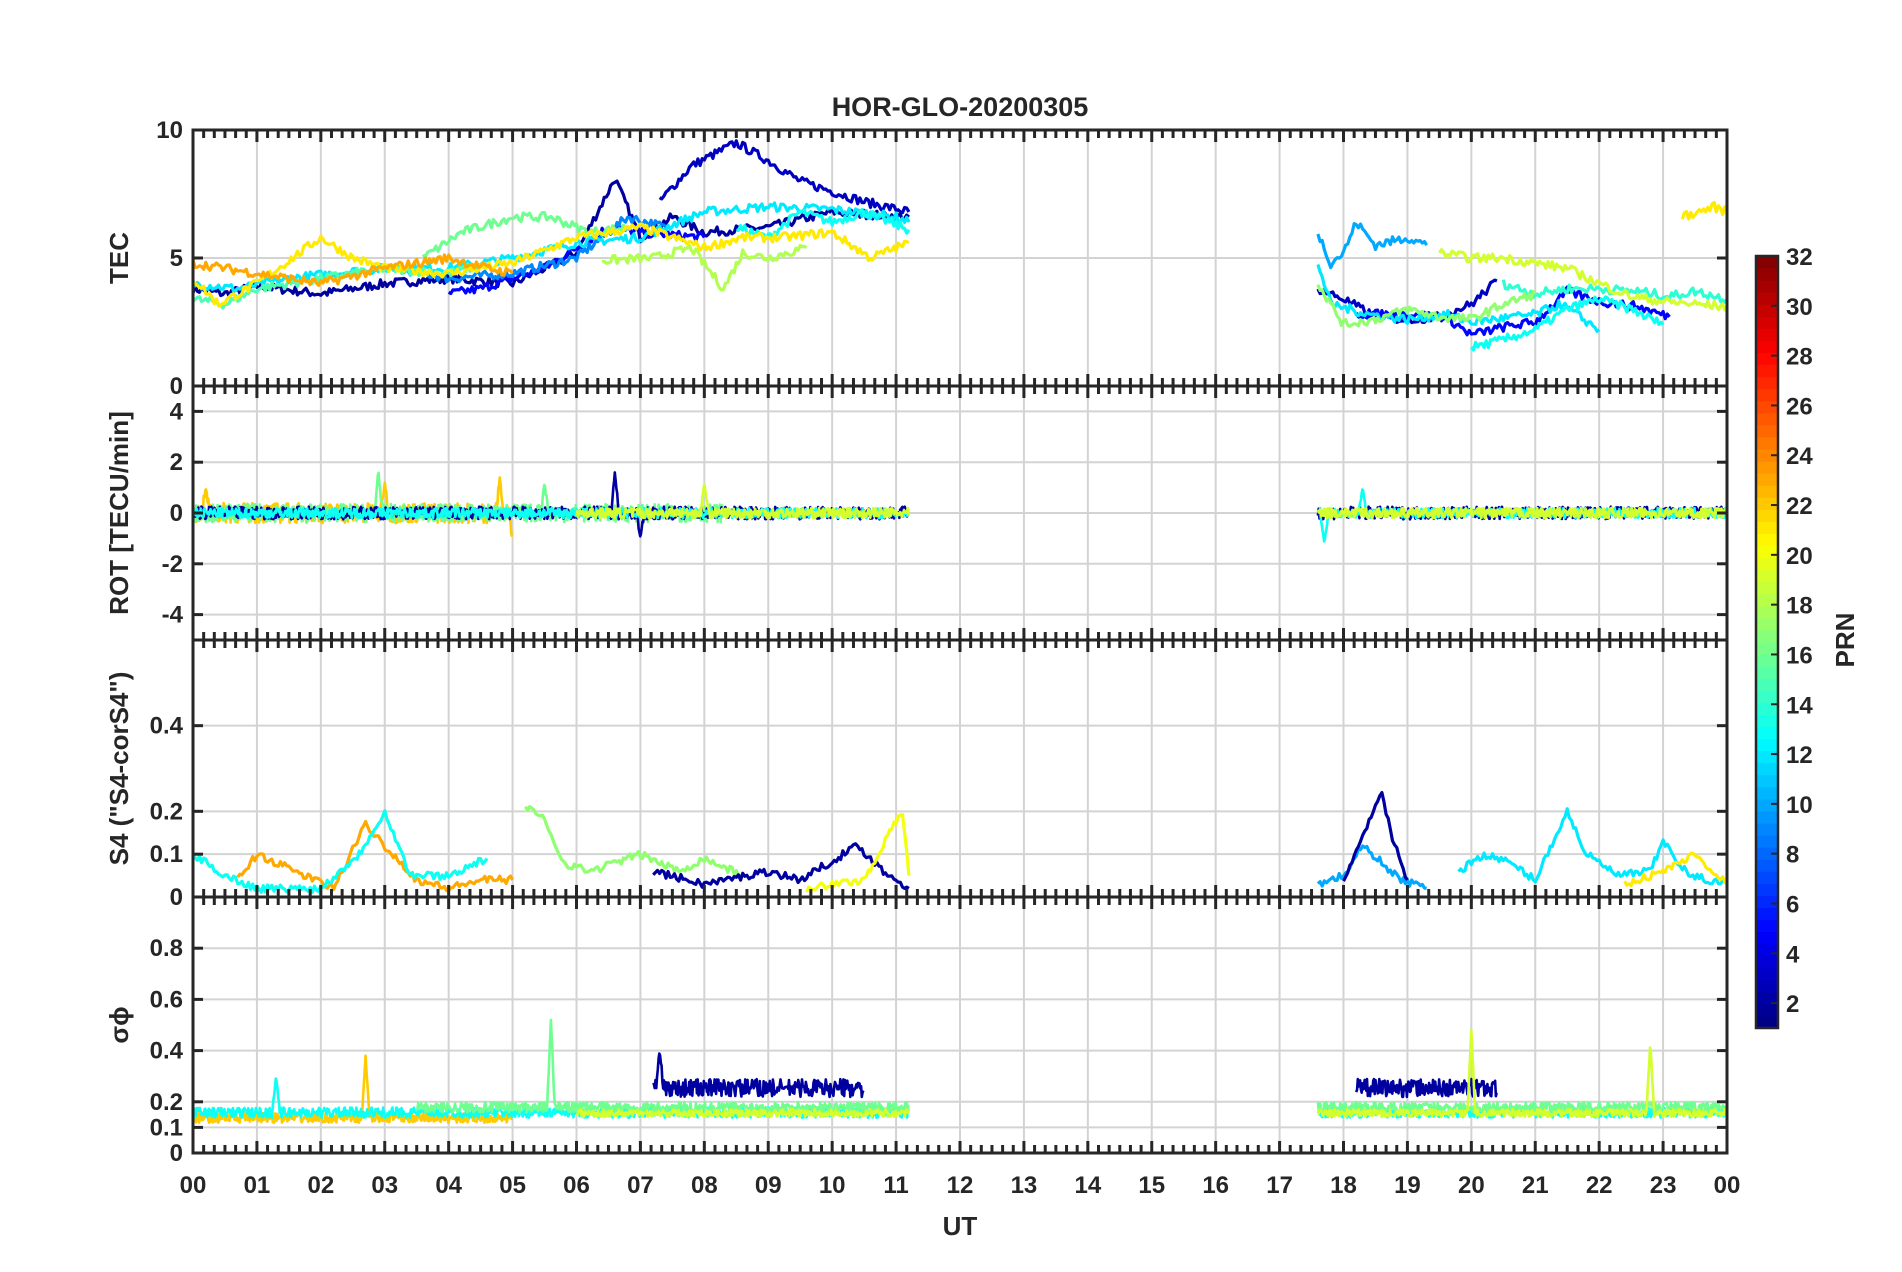 The height and width of the screenshot is (1272, 1902). Describe the element at coordinates (1799, 357) in the screenshot. I see `colorbar-tick-label: 28` at that location.